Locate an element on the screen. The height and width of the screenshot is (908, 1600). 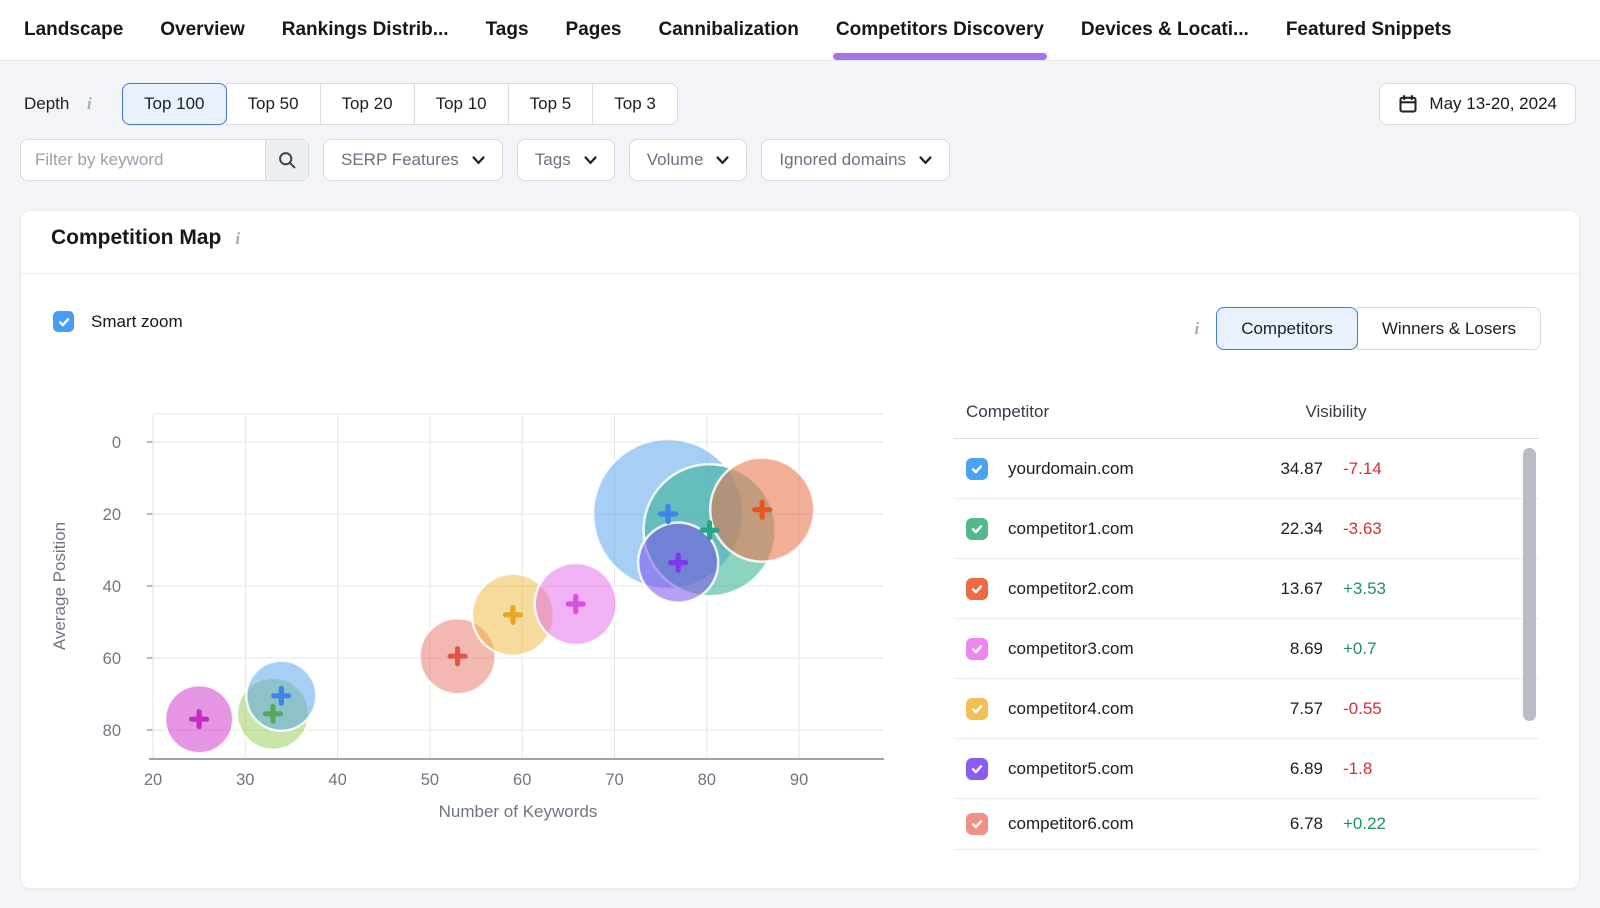
view-toggle: Competitors Winners & Losers is located at coordinates (1378, 328).